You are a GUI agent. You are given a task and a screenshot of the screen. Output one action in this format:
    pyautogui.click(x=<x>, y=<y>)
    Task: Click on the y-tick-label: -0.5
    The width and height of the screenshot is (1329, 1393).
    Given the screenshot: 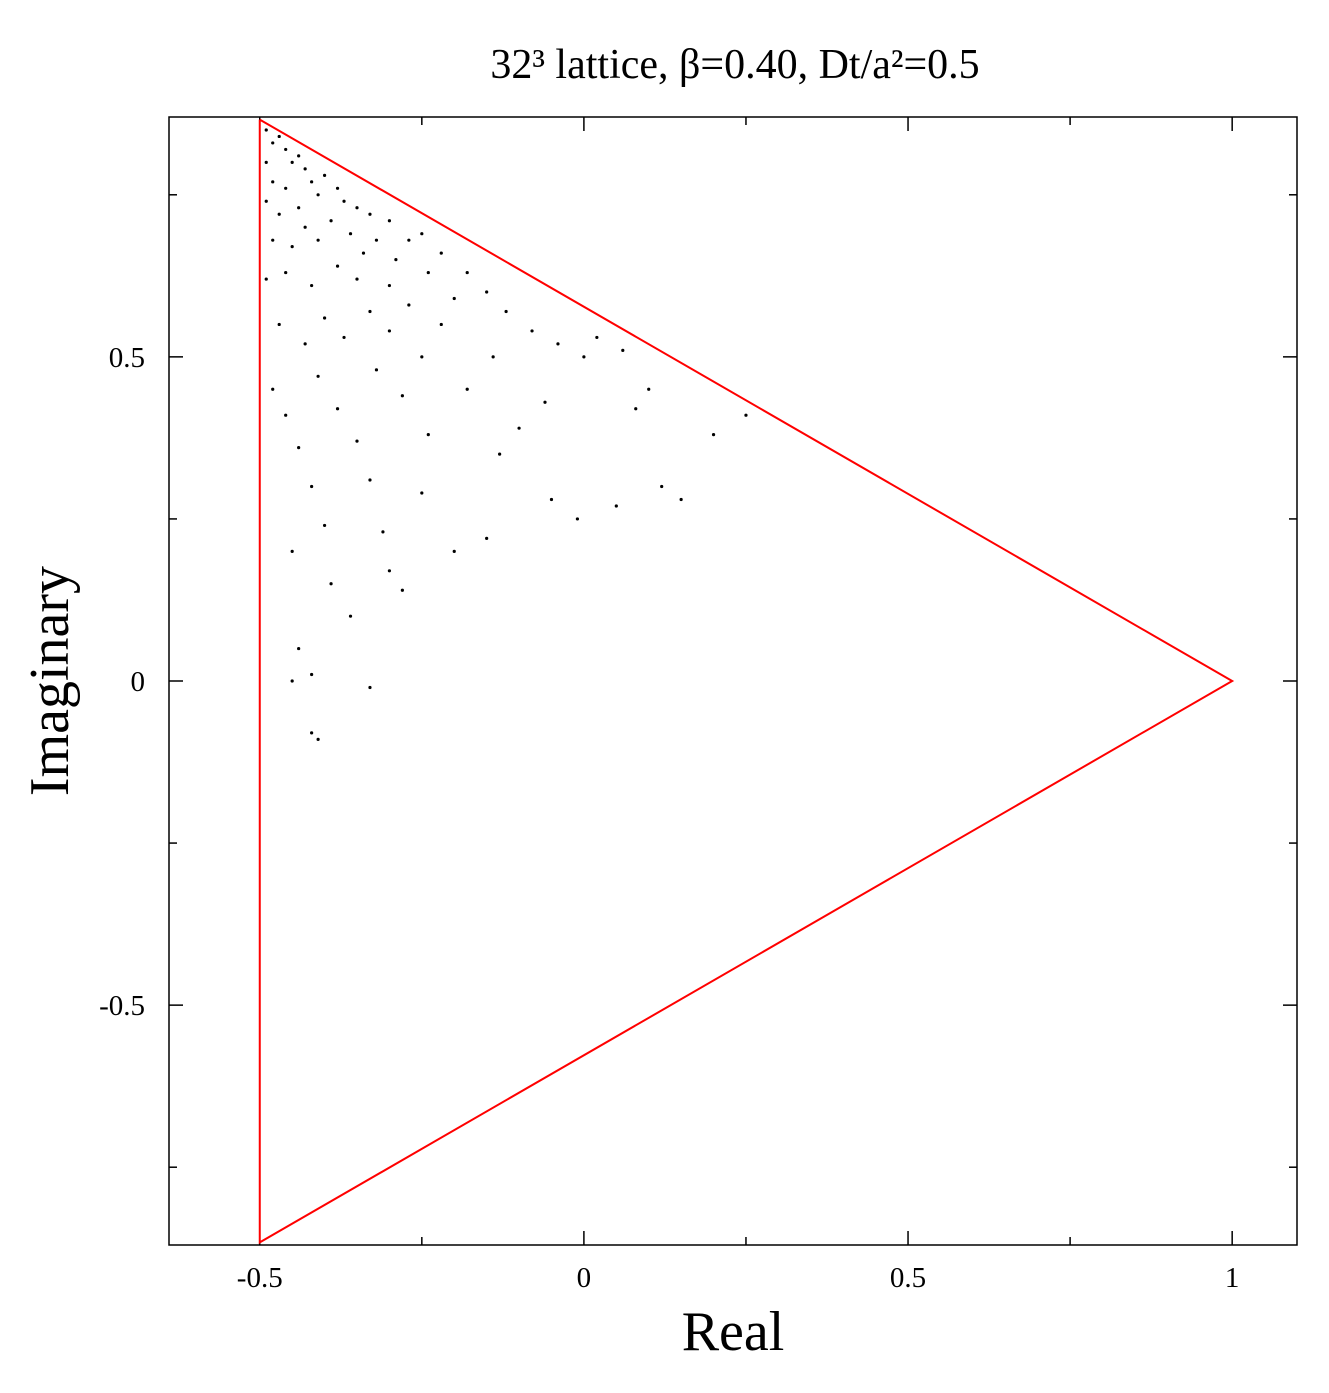 What is the action you would take?
    pyautogui.click(x=122, y=1006)
    